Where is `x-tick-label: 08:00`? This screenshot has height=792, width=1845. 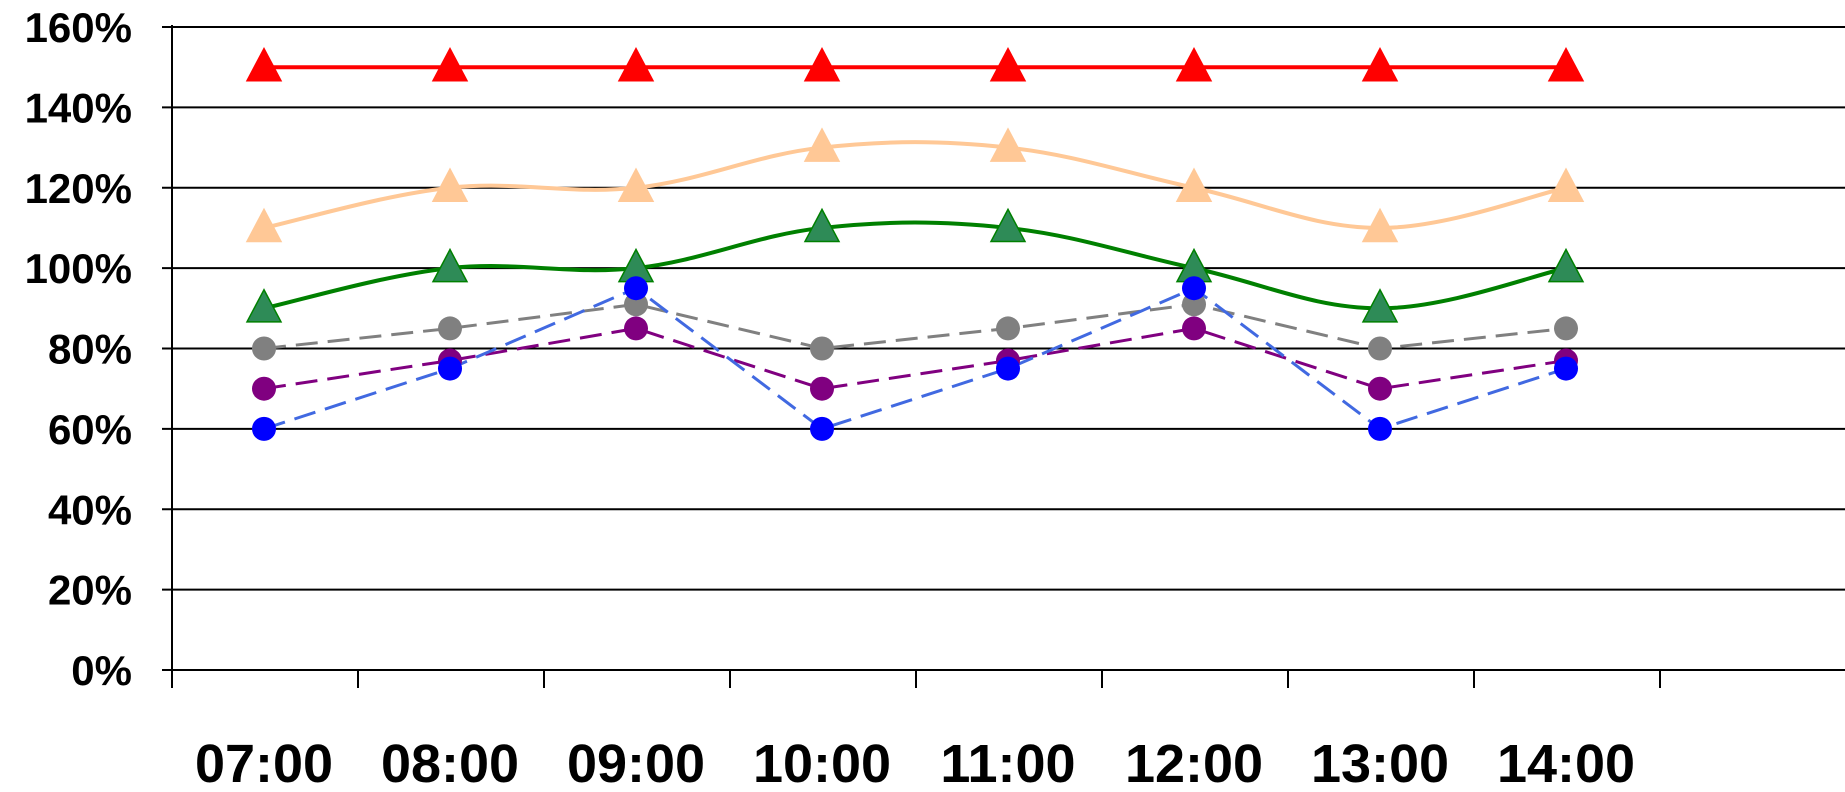 x-tick-label: 08:00 is located at coordinates (450, 760).